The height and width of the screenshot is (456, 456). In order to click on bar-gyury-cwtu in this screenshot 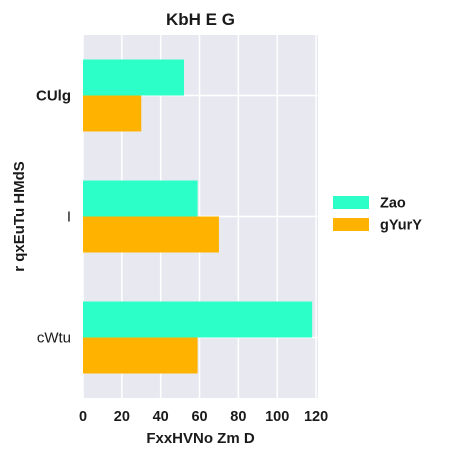, I will do `click(140, 355)`.